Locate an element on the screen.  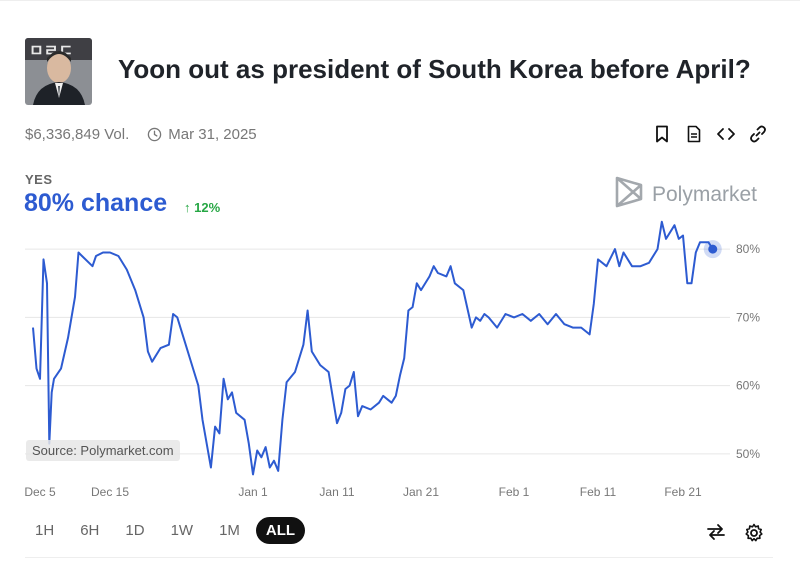
bottom-divider is located at coordinates (399, 557).